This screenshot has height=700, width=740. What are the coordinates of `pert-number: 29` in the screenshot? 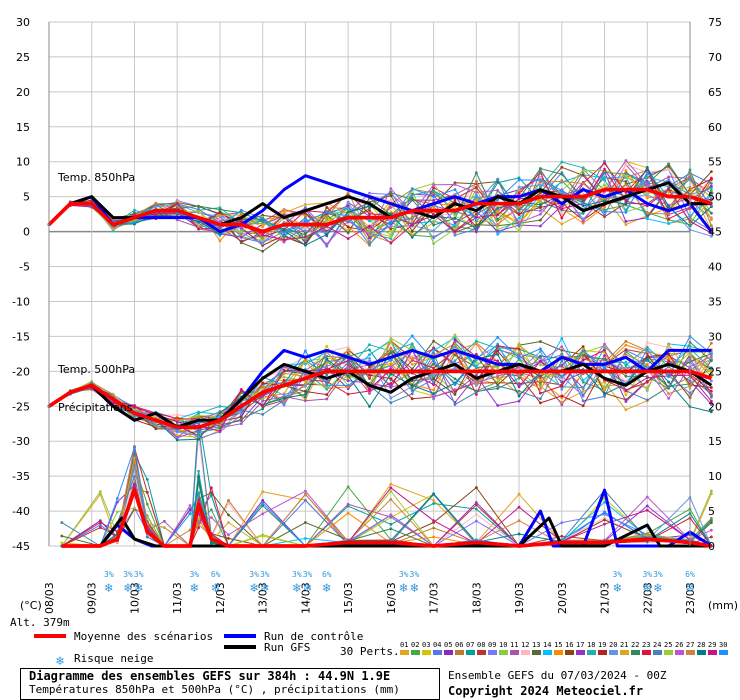 It's located at (712, 645).